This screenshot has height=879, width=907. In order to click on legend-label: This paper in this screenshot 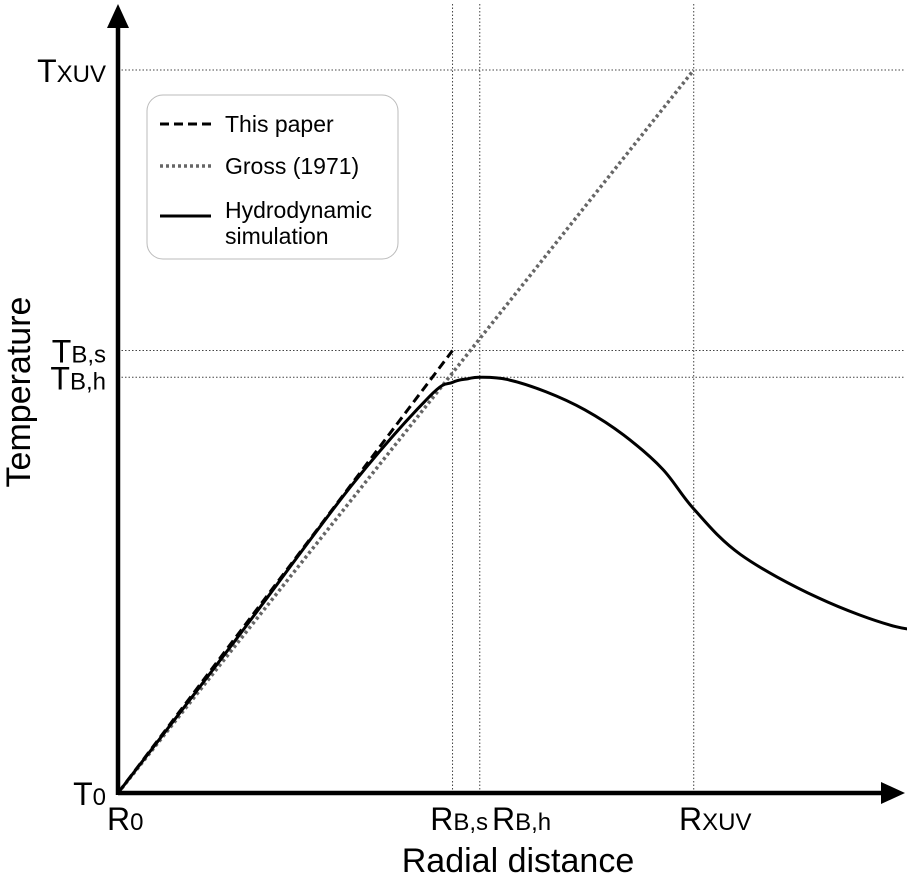, I will do `click(279, 124)`.